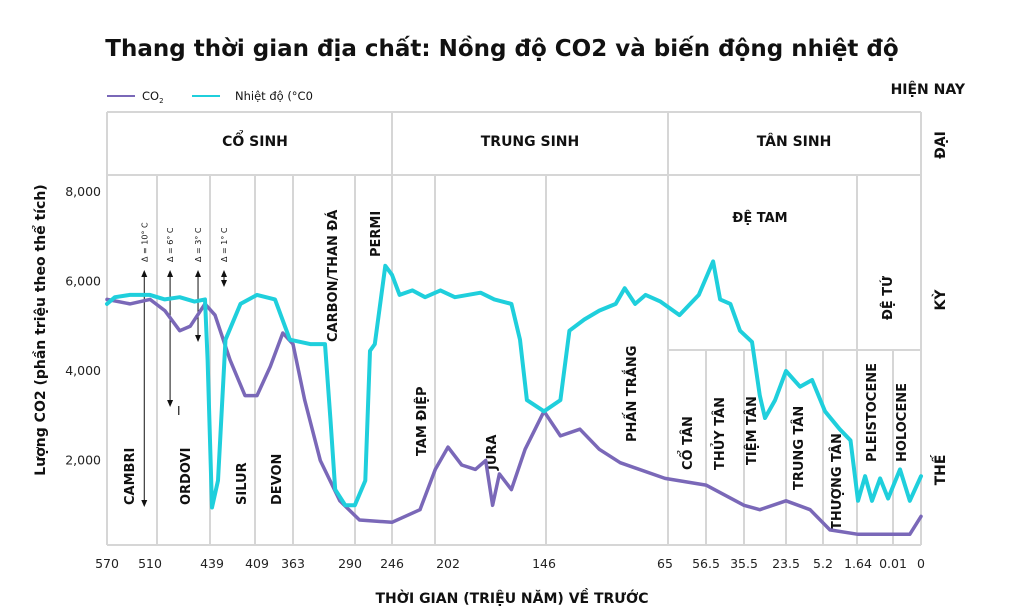  What do you see at coordinates (928, 89) in the screenshot?
I see `present-label: HIỆN NAY` at bounding box center [928, 89].